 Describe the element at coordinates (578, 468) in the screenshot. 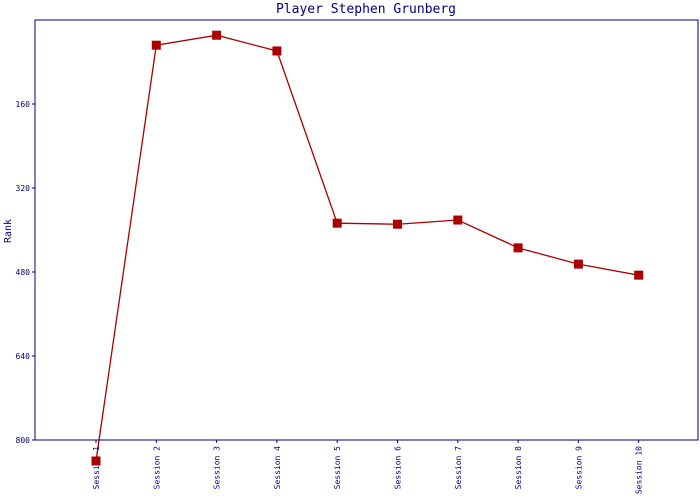

I see `x-tick-label: Session 9` at that location.